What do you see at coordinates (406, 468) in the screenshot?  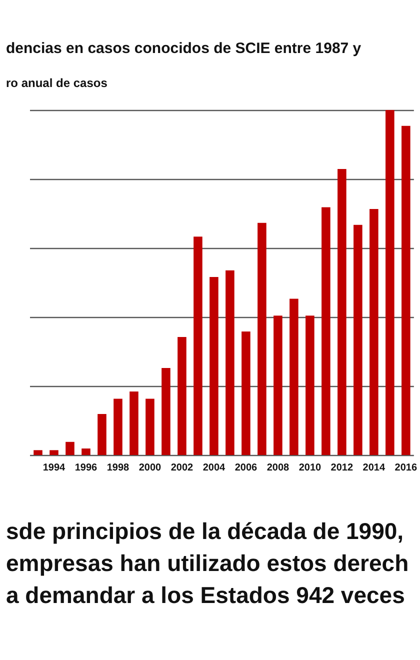 I see `x-tick-label: 2016` at bounding box center [406, 468].